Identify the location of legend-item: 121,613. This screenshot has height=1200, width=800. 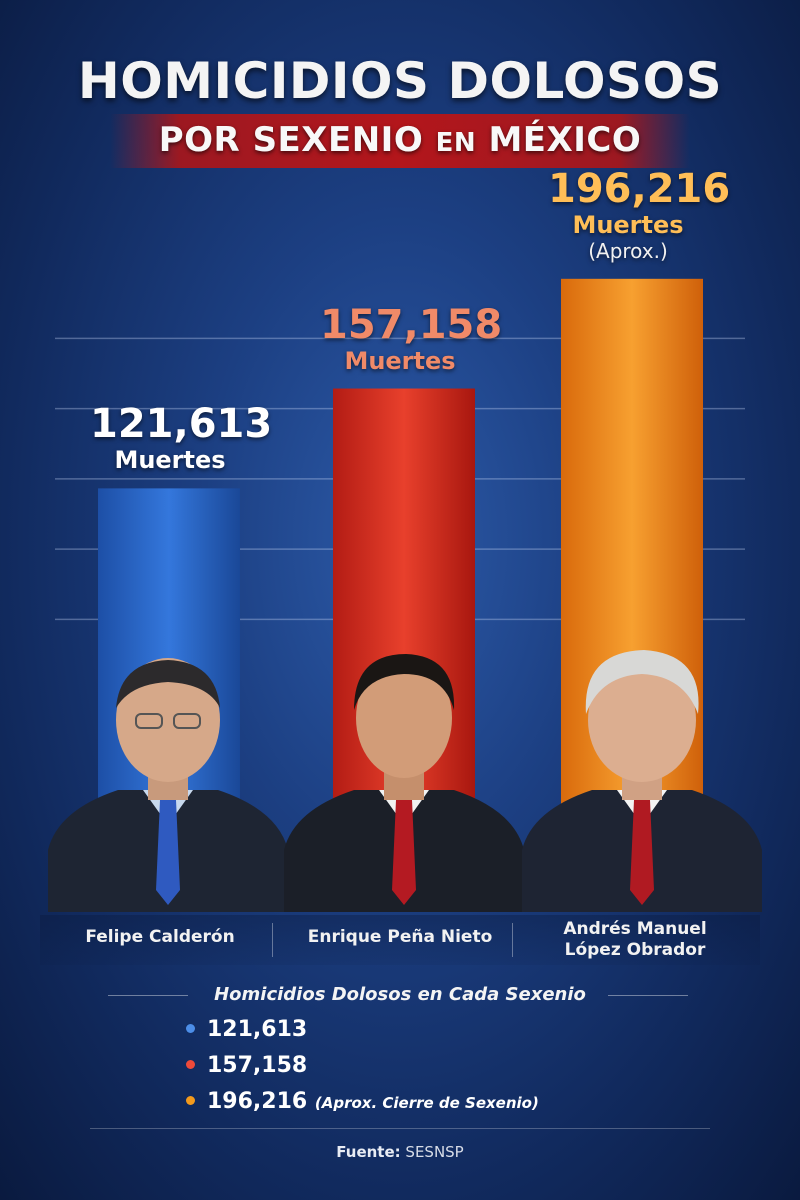
(246, 1029).